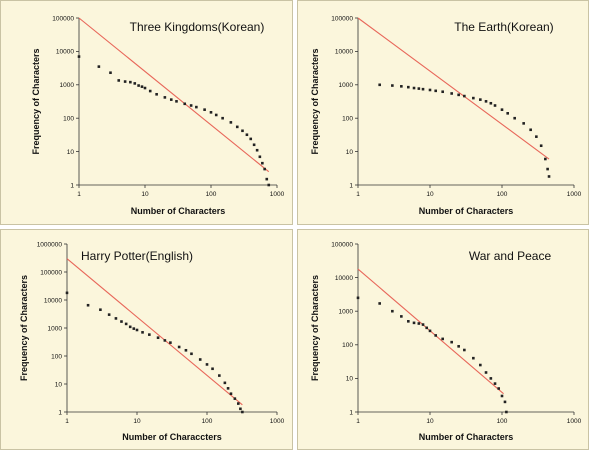  I want to click on y-axis-label: Frequency of Characters, so click(24, 328).